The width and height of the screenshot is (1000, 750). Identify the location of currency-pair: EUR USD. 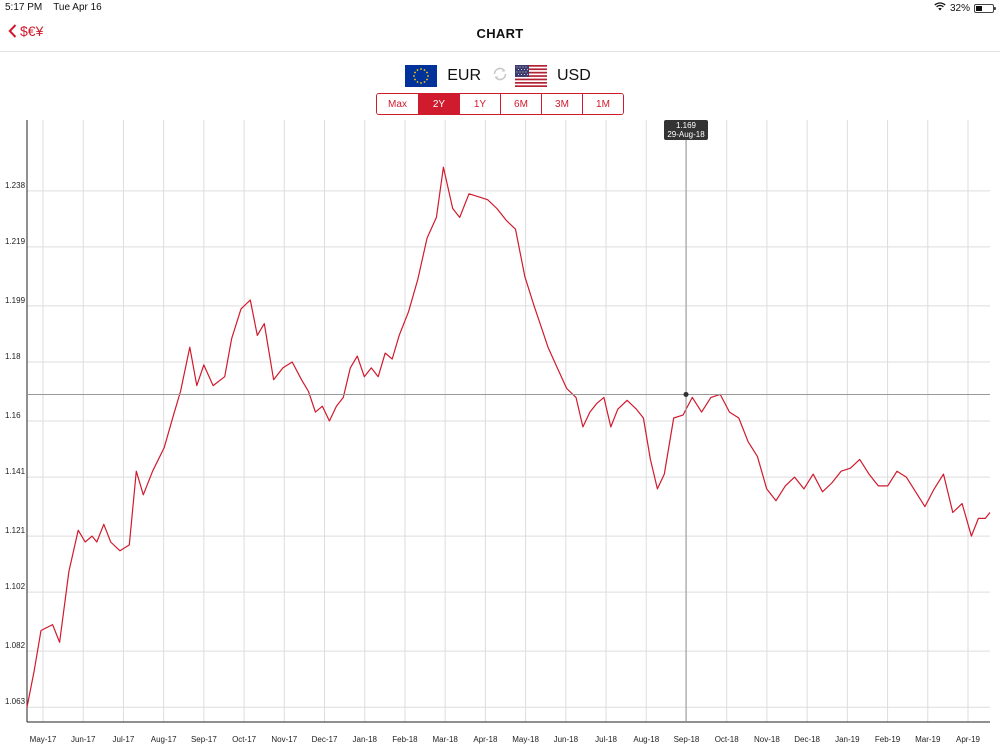
(500, 76).